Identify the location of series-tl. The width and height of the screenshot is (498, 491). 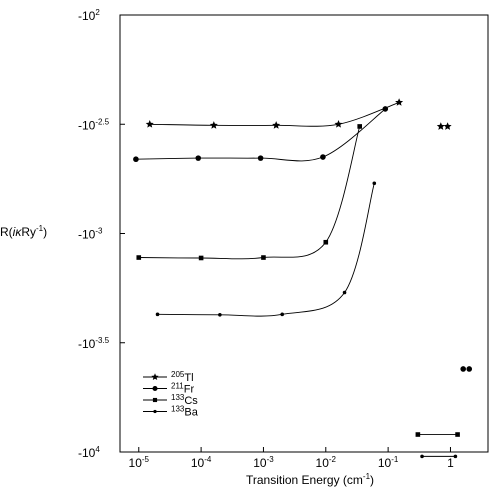
(298, 114).